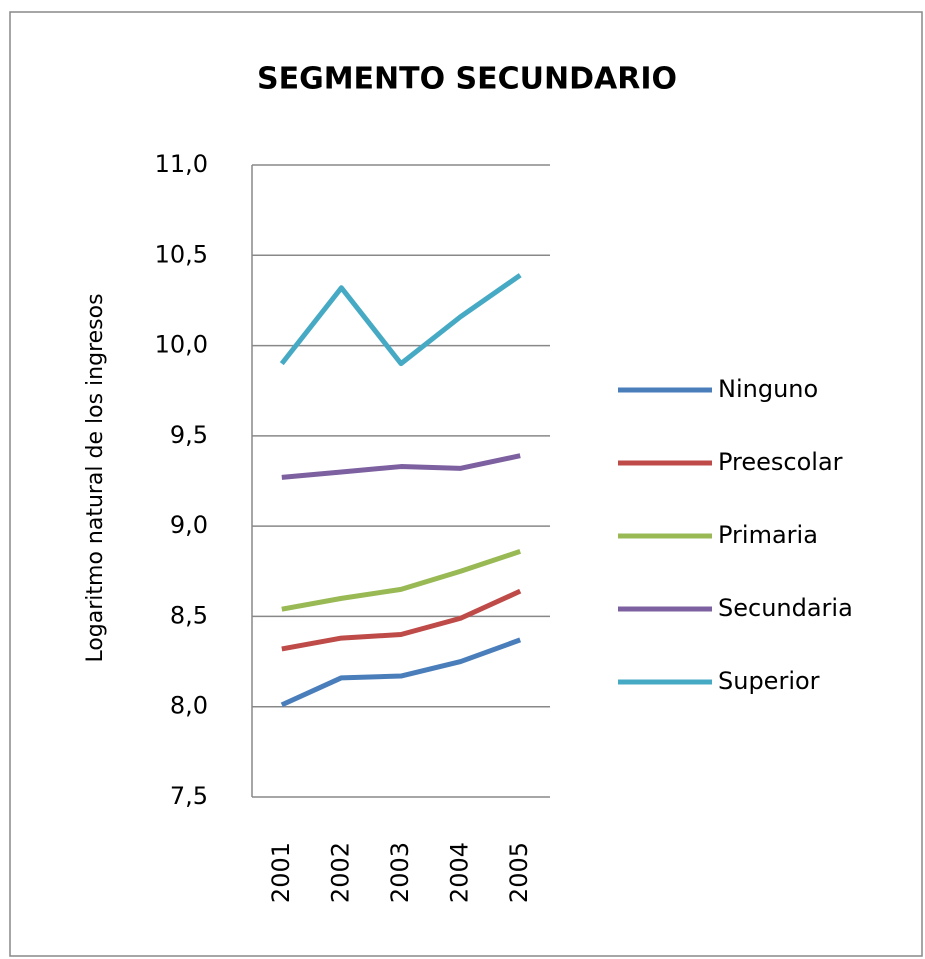 This screenshot has height=959, width=925. What do you see at coordinates (519, 872) in the screenshot?
I see `x-tick-label: 2005` at bounding box center [519, 872].